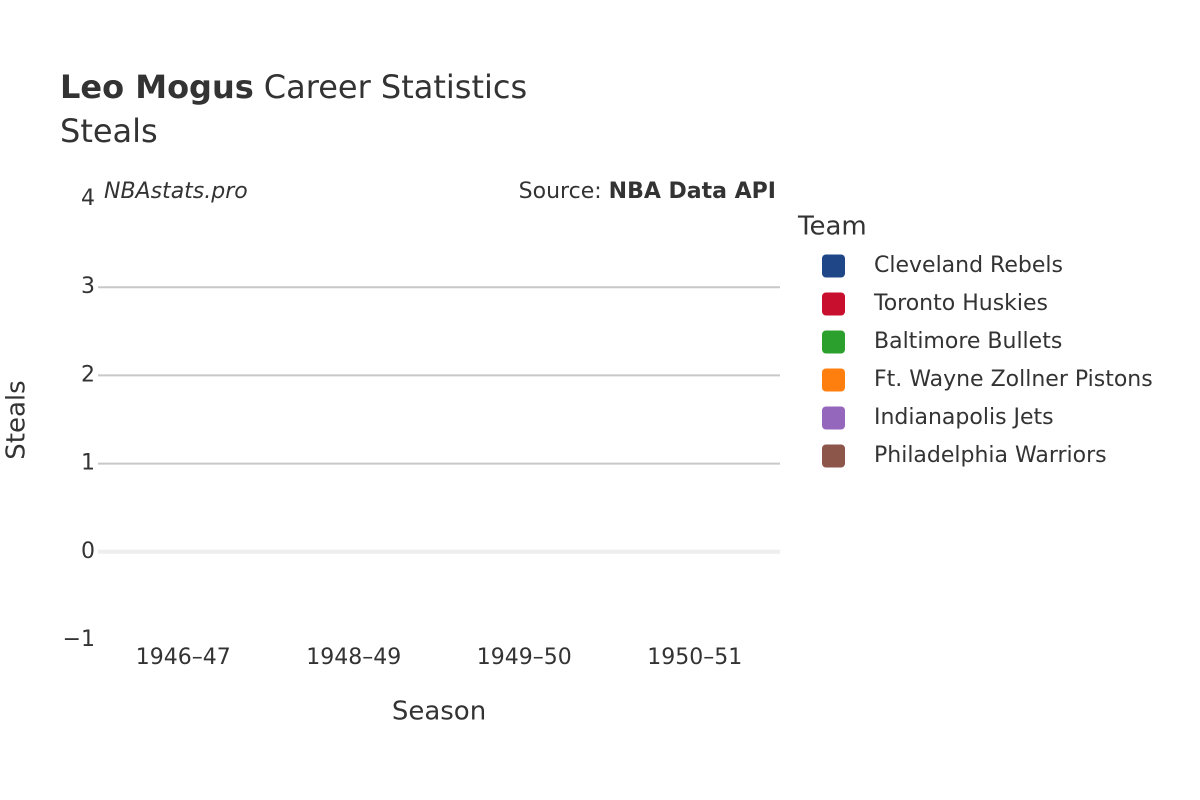  I want to click on chart-title: Leo Mogus Career Statistics, so click(293, 87).